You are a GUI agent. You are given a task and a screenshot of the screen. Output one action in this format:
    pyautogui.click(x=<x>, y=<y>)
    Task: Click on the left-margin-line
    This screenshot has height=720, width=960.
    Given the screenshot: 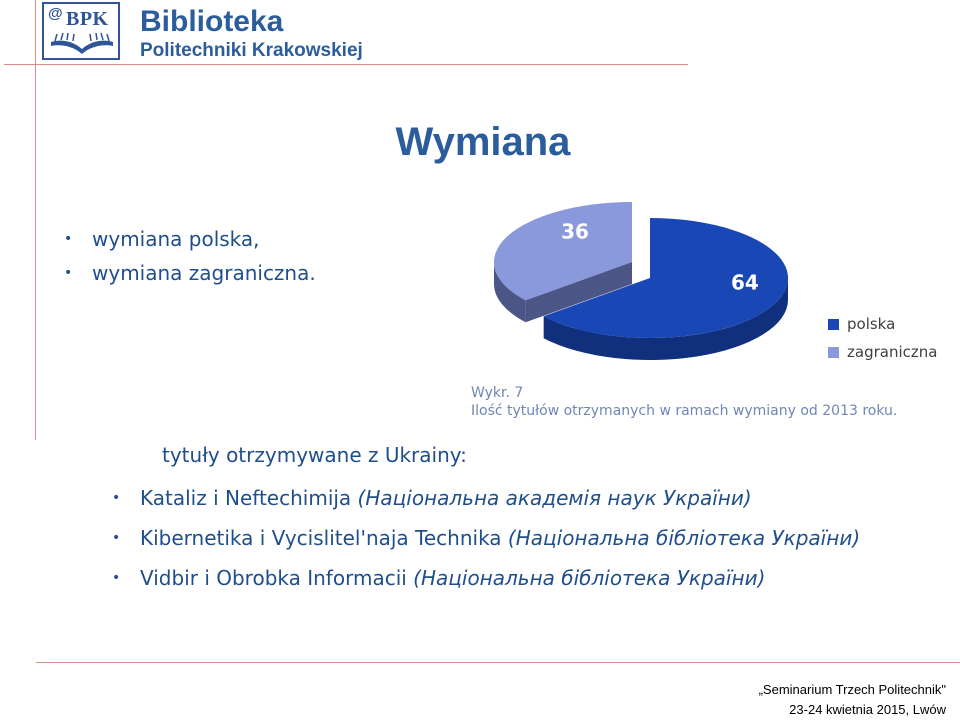 What is the action you would take?
    pyautogui.click(x=35, y=220)
    